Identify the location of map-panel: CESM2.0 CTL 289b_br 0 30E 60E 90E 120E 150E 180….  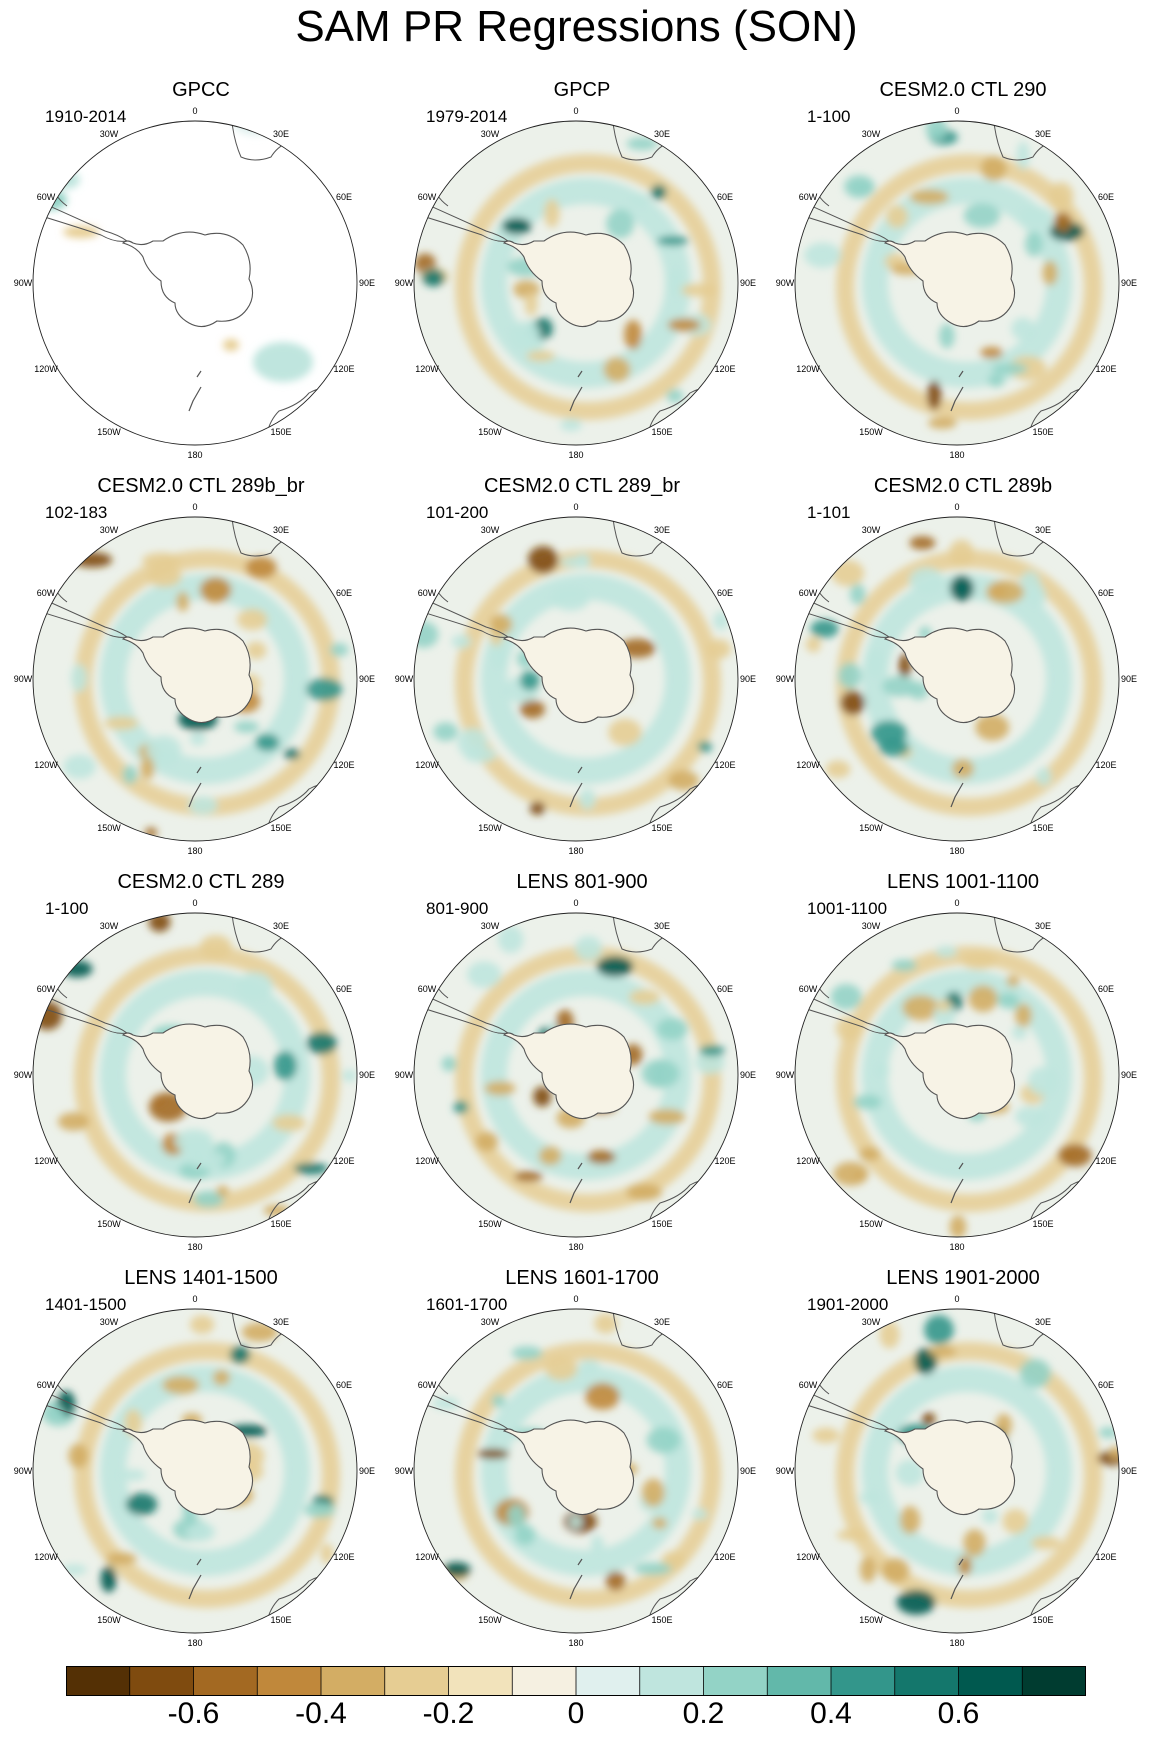
(201, 669).